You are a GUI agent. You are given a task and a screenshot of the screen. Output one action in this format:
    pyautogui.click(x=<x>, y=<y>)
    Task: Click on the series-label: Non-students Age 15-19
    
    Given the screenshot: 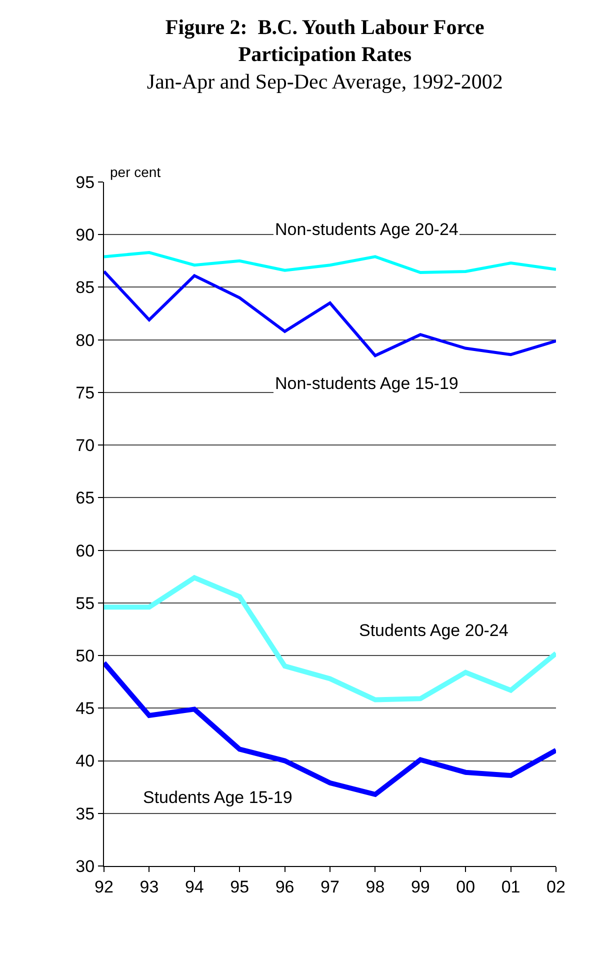 What is the action you would take?
    pyautogui.click(x=366, y=383)
    